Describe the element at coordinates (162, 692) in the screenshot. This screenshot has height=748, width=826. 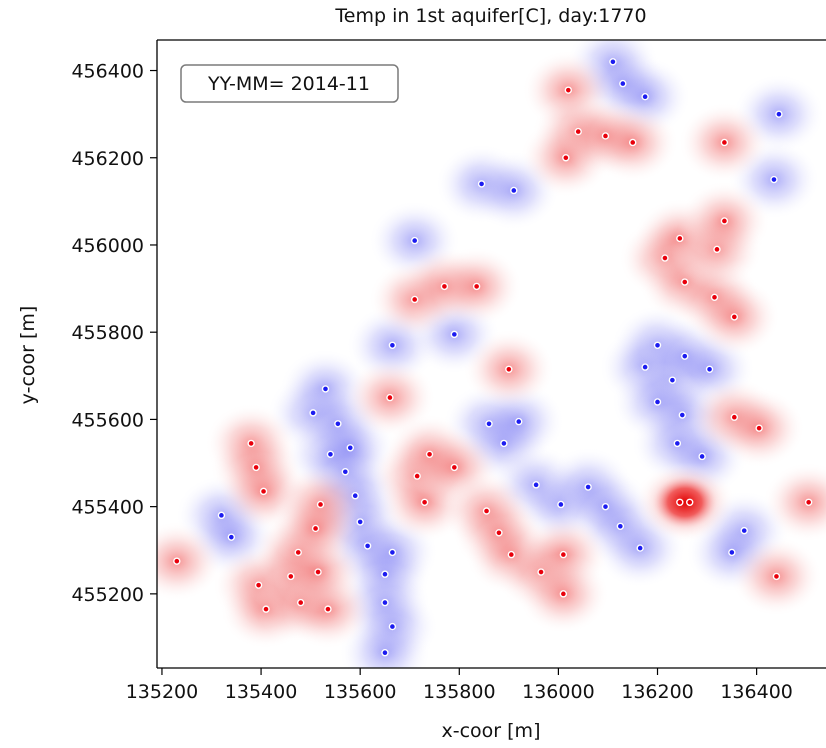
I see `x-tick-label-0: 135200` at that location.